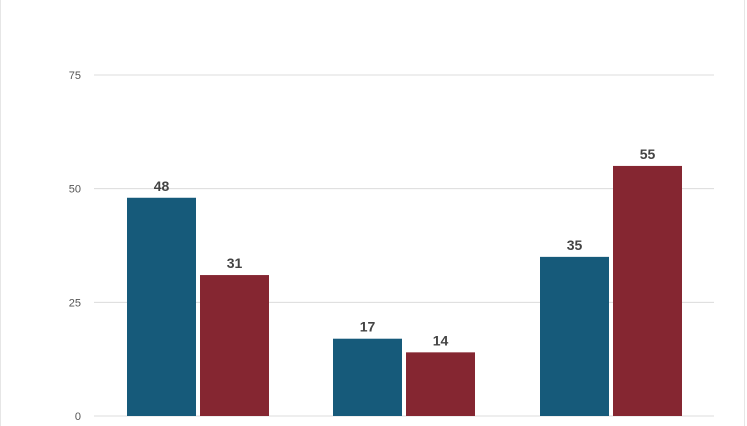 The height and width of the screenshot is (426, 747). What do you see at coordinates (368, 327) in the screenshot?
I see `data-label-group2-series1: 17` at bounding box center [368, 327].